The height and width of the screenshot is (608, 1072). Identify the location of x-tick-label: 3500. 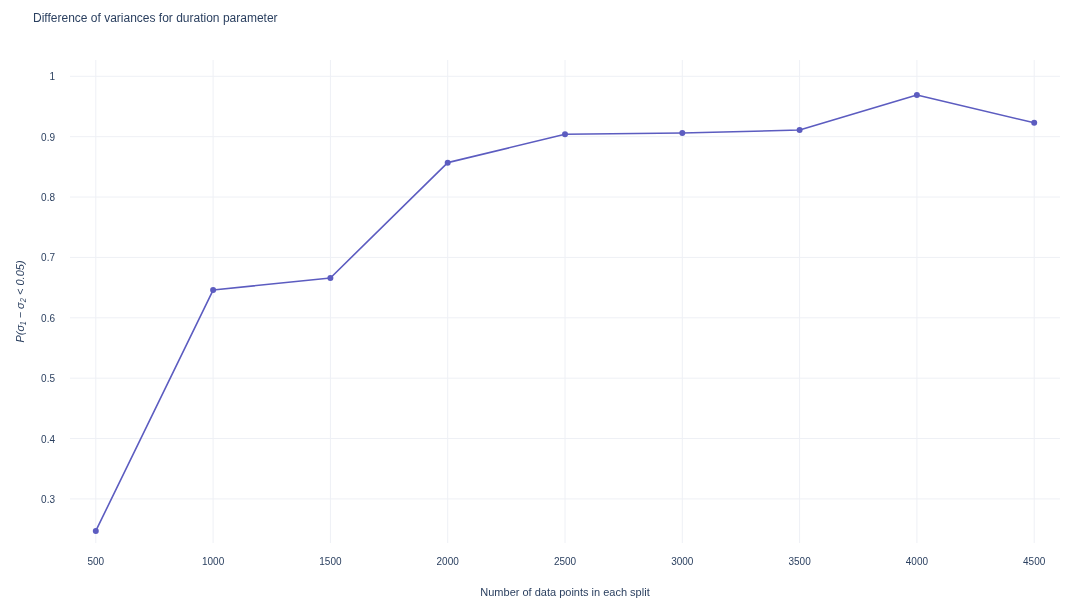
(800, 561).